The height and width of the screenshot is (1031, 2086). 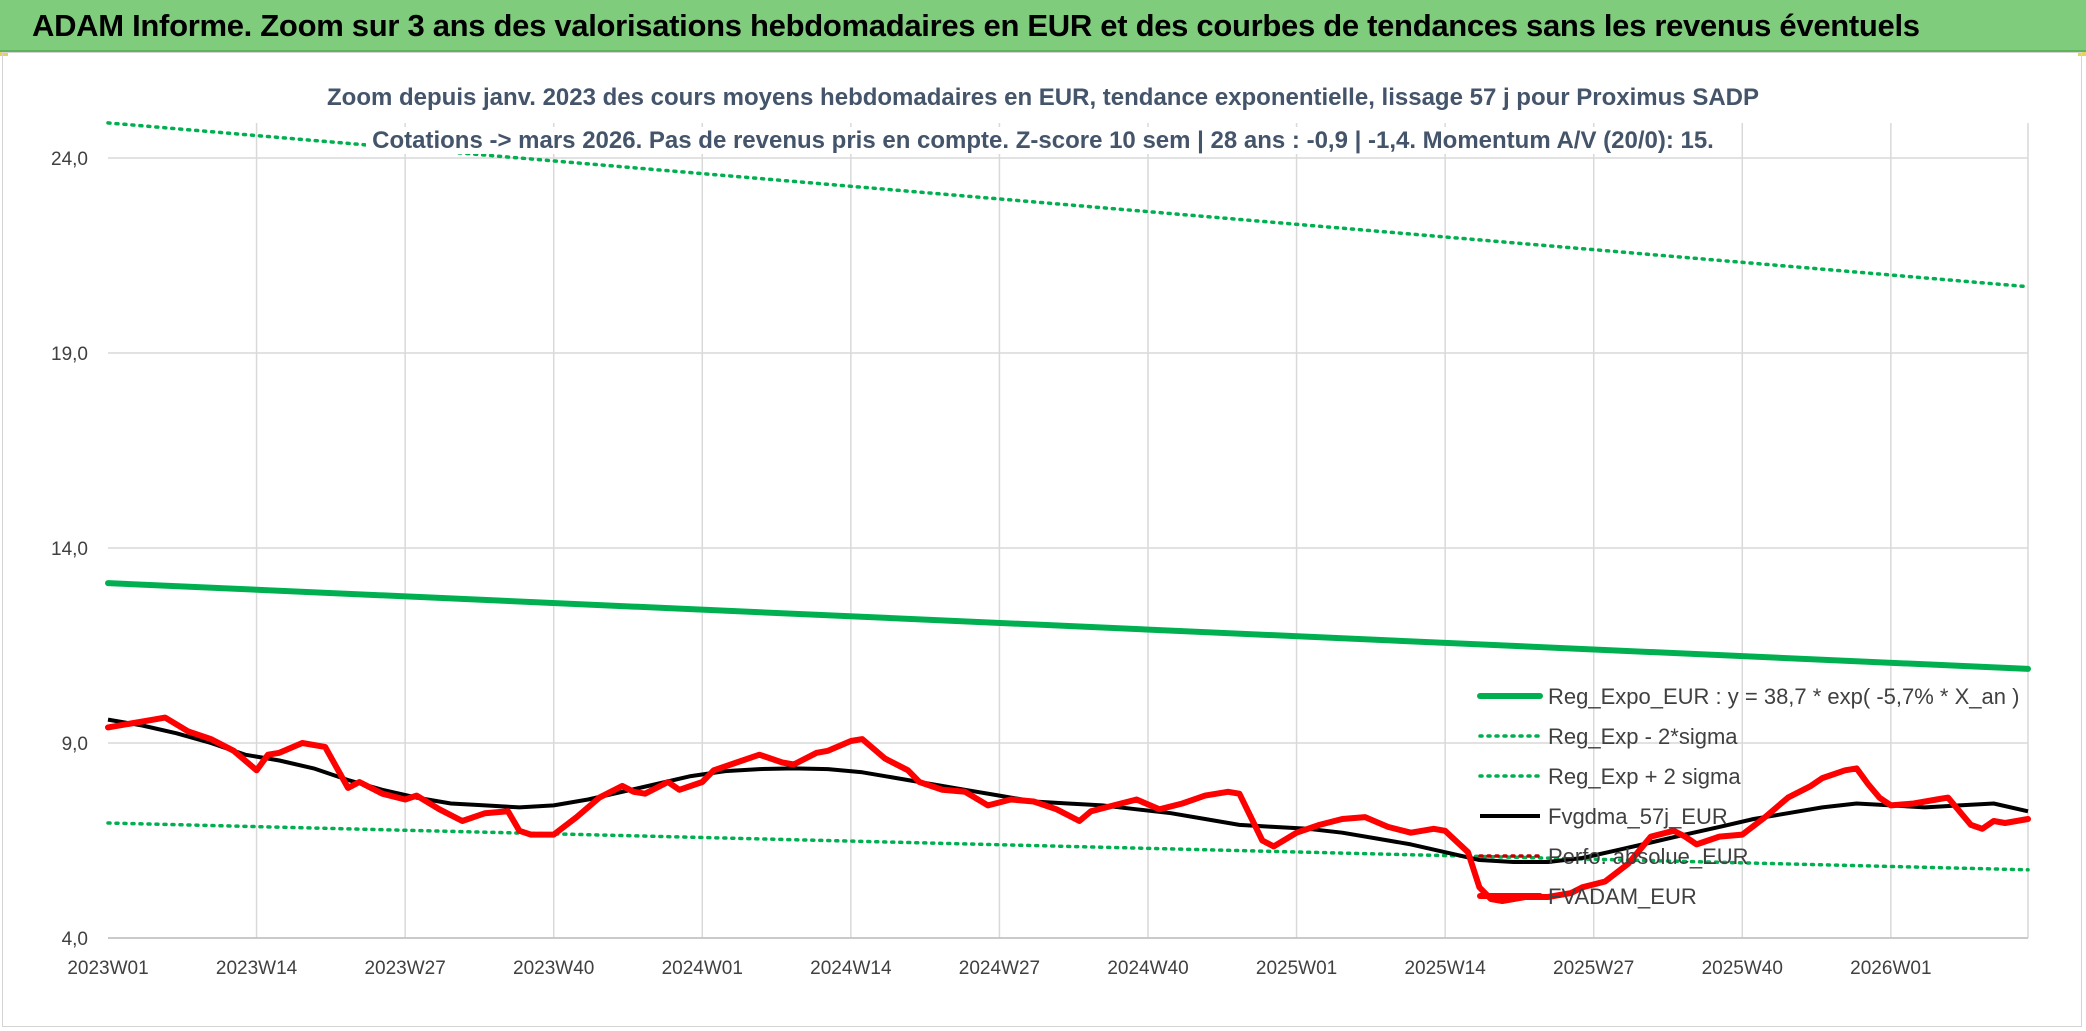 What do you see at coordinates (1648, 856) in the screenshot?
I see `legend-label: Perfo. absolue_EUR` at bounding box center [1648, 856].